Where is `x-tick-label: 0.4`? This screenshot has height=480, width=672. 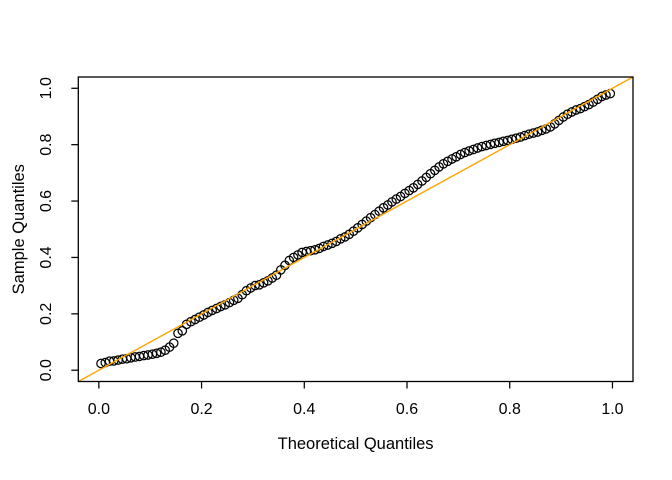
x-tick-label: 0.4 is located at coordinates (304, 409).